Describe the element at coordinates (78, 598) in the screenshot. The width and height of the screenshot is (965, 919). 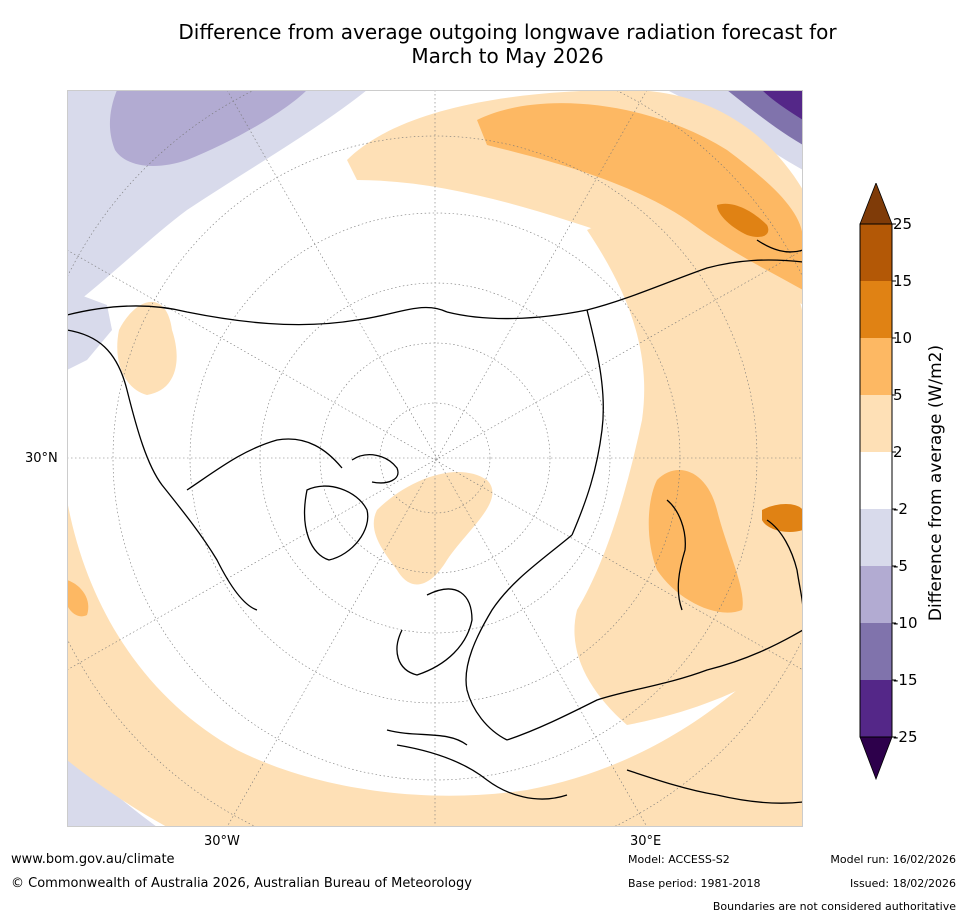
I see `anomaly-area-atlantic-dot` at that location.